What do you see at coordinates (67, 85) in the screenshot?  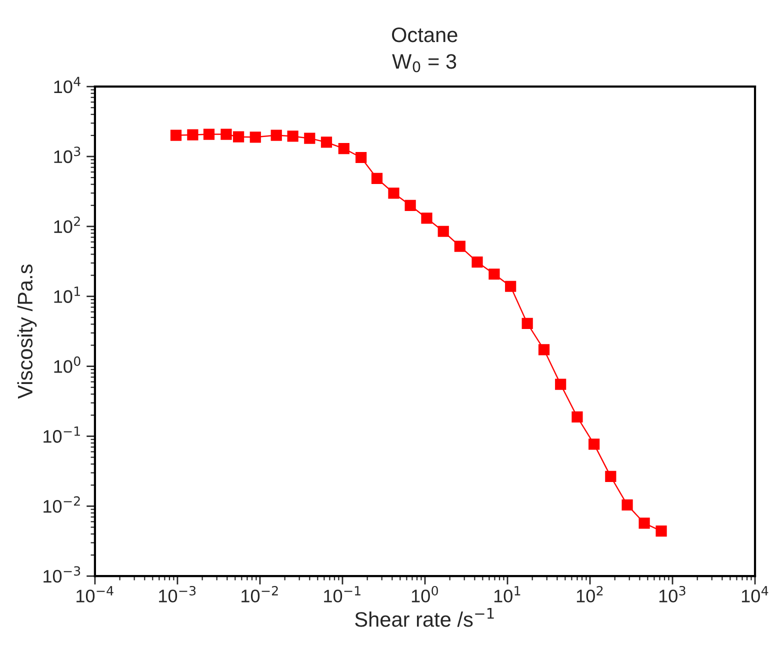 I see `y-tick-label: 10$^{4}$` at bounding box center [67, 85].